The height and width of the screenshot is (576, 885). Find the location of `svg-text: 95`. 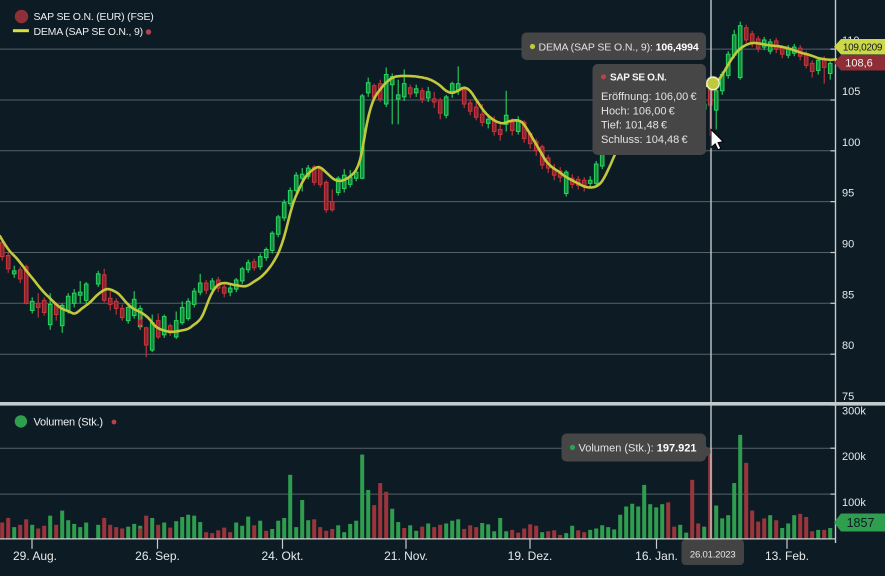

svg-text: 95 is located at coordinates (848, 194).